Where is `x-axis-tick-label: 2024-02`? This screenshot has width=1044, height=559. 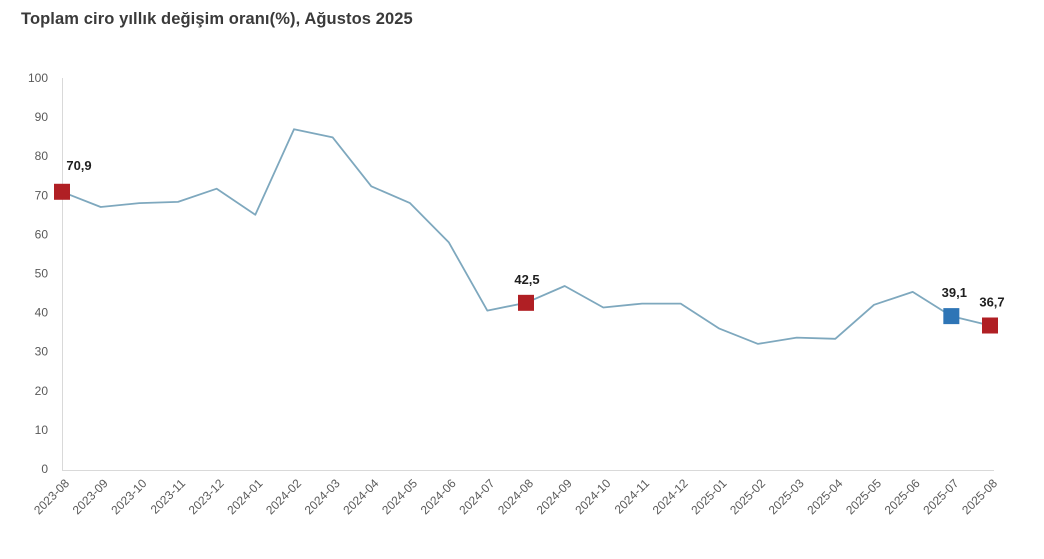 x-axis-tick-label: 2024-02 is located at coordinates (283, 496).